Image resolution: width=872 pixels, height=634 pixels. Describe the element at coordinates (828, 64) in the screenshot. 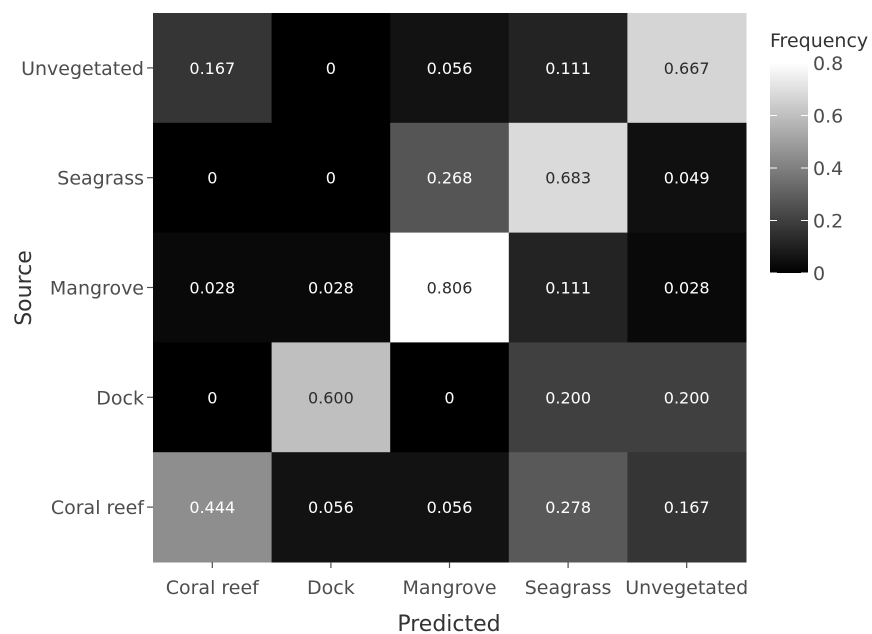

I see `colorbar-tick-label: 0.8` at that location.